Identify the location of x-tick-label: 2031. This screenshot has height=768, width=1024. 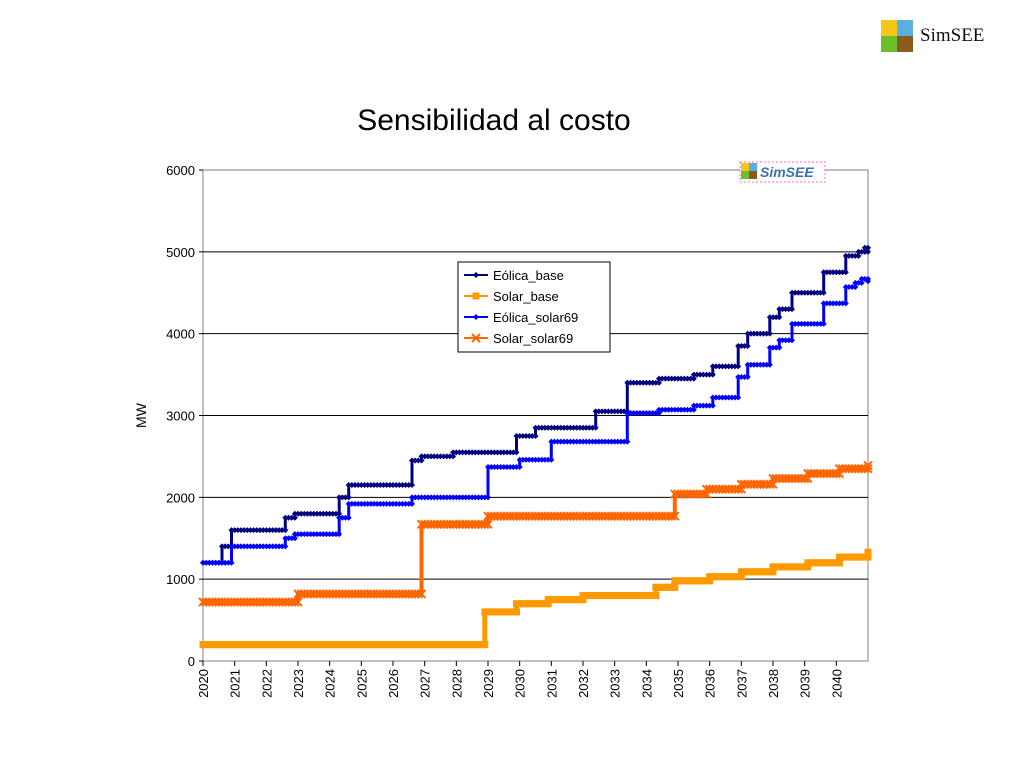
(551, 683).